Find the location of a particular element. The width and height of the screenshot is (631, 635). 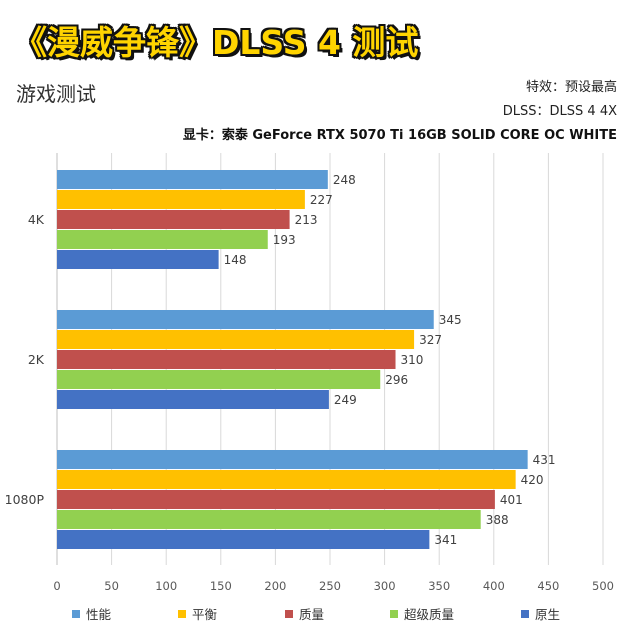

data-label: 327 is located at coordinates (430, 340).